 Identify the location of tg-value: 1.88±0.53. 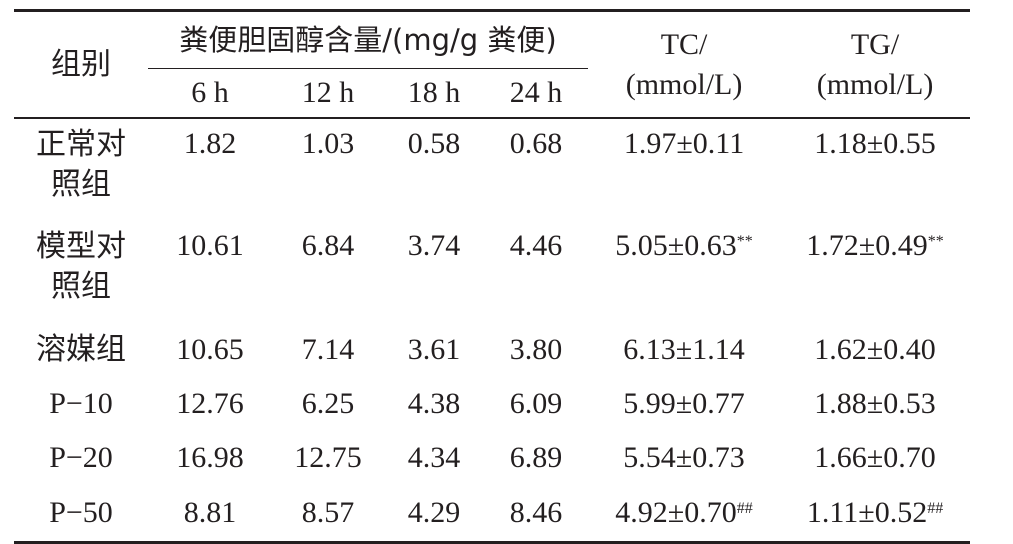
(875, 404).